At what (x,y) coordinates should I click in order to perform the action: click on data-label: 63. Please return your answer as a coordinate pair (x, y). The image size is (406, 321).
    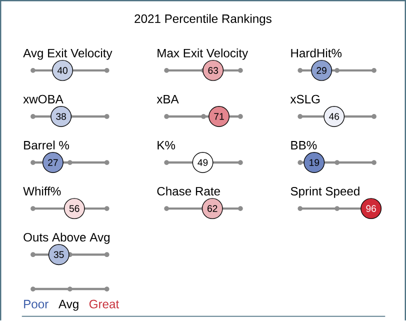
    Looking at the image, I should click on (213, 70).